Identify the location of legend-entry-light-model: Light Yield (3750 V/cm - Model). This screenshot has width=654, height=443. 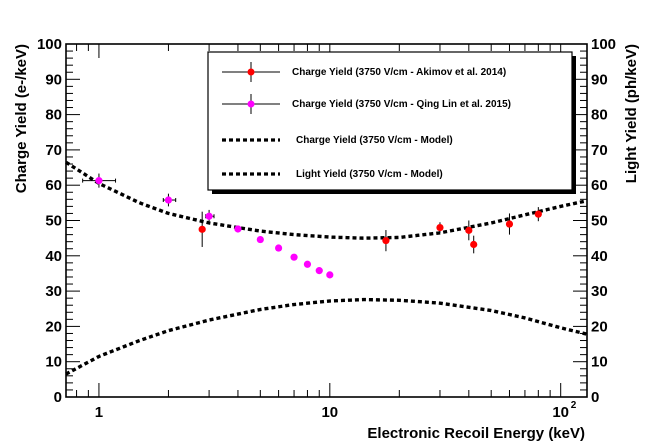
(332, 174).